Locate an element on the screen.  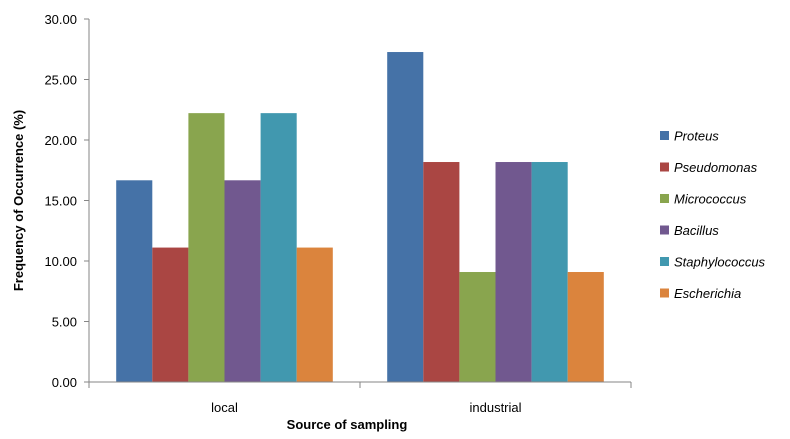
bar-proteus-local is located at coordinates (134, 281).